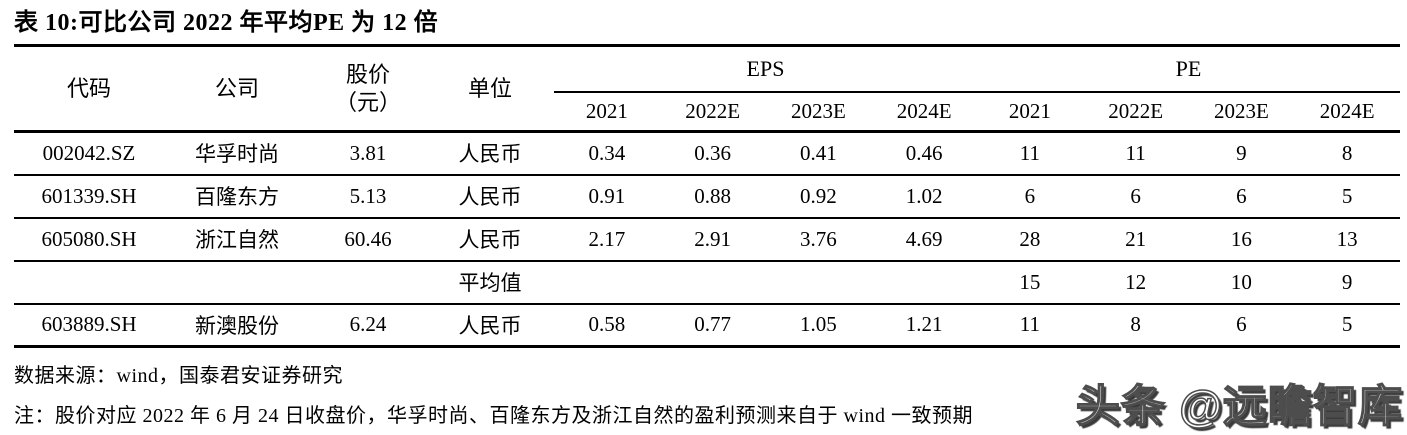  I want to click on eps-value-cell: 0.34, so click(607, 153).